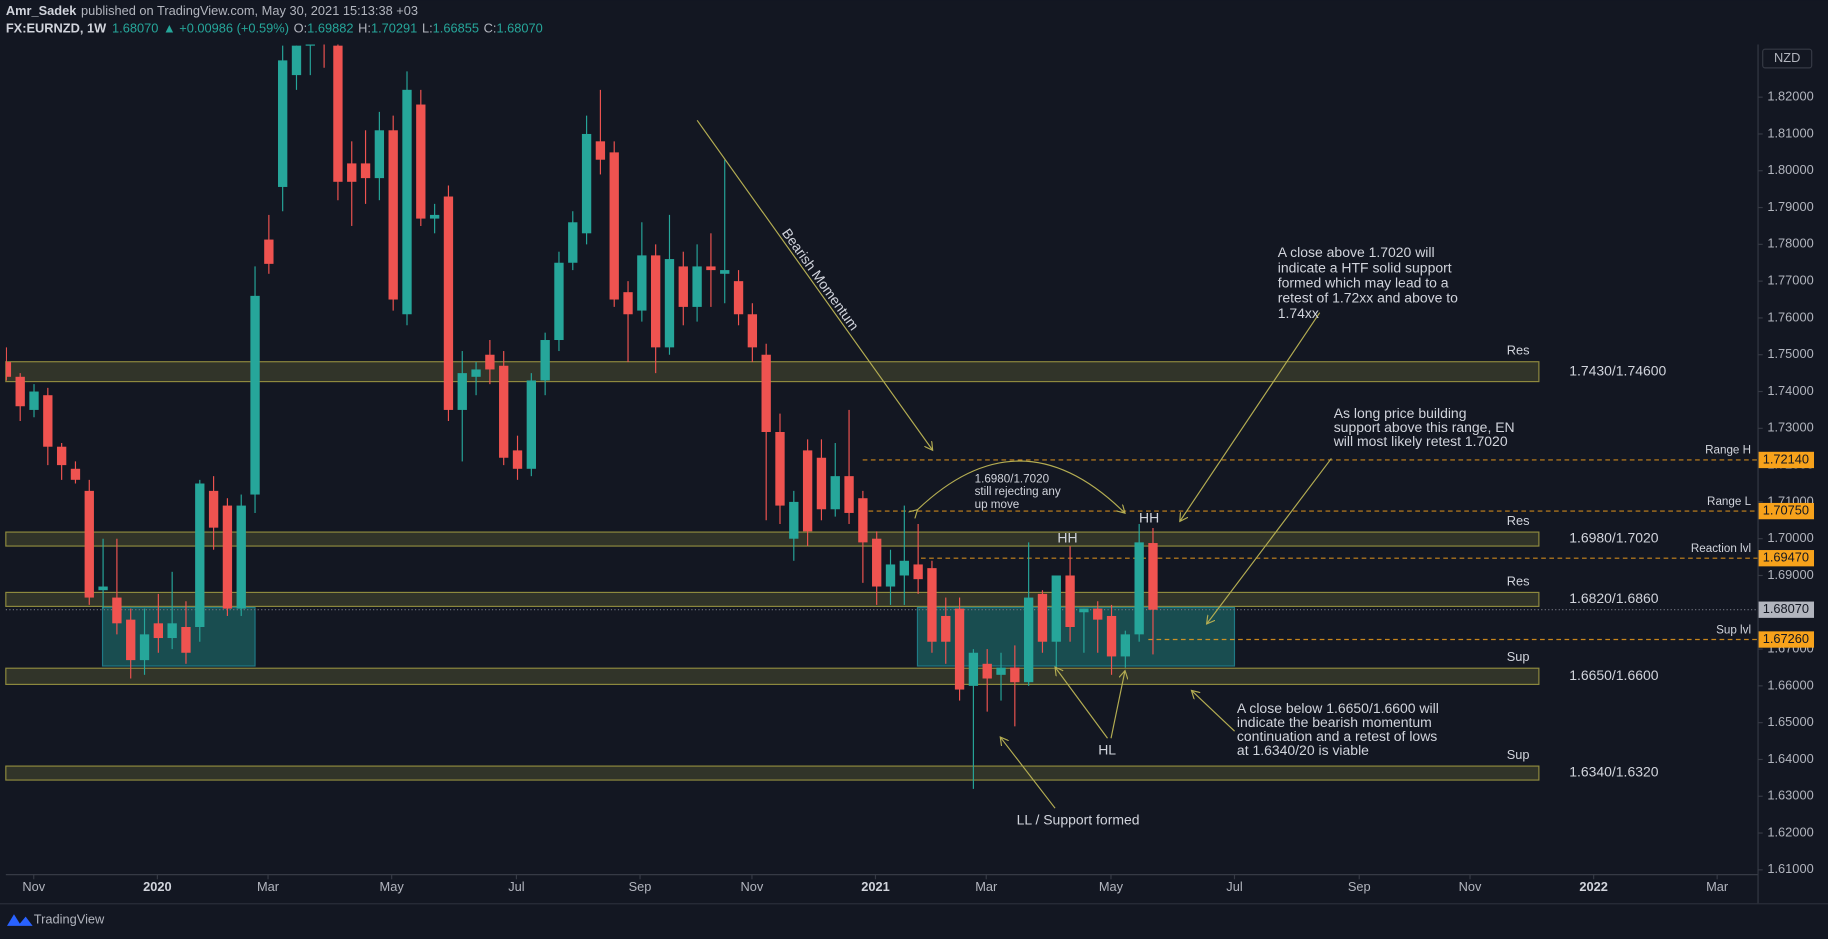 The width and height of the screenshot is (1828, 939). I want to click on change: ▲ +0.00986 (+0.59%), so click(226, 28).